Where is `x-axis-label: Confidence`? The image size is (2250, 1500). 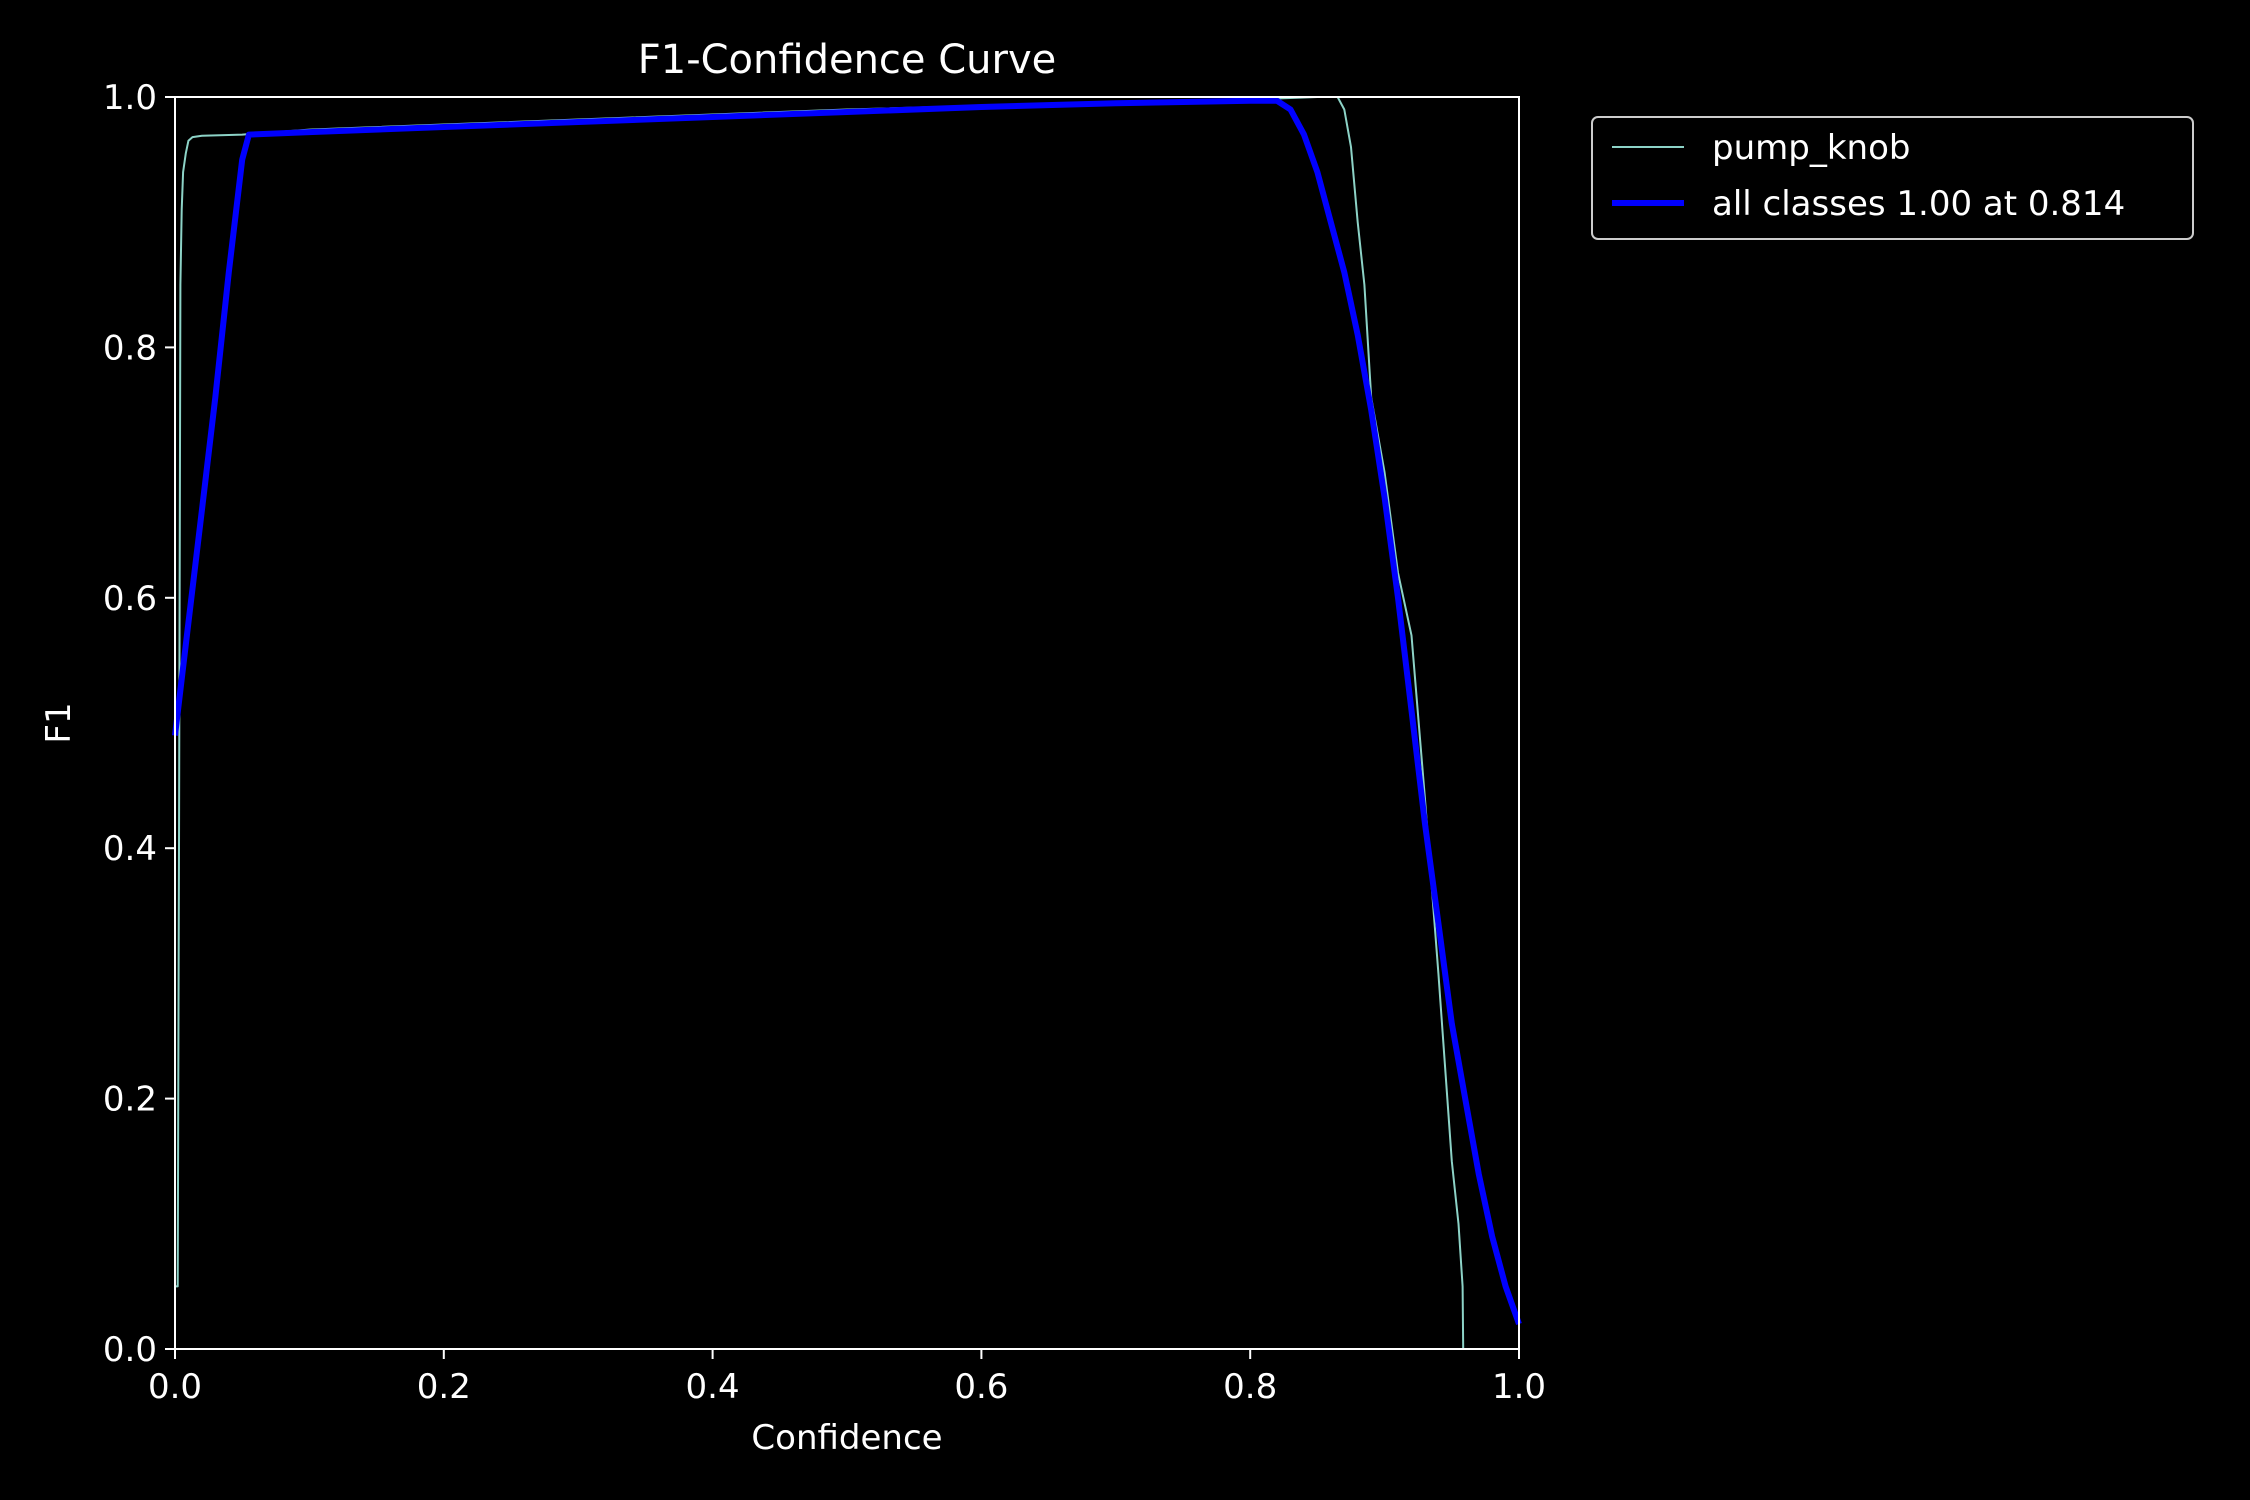 x-axis-label: Confidence is located at coordinates (846, 1438).